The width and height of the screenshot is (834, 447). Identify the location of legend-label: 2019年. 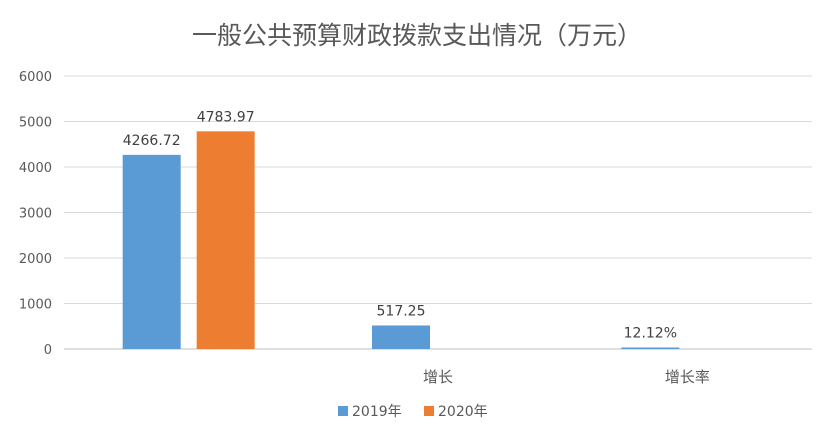
(377, 412).